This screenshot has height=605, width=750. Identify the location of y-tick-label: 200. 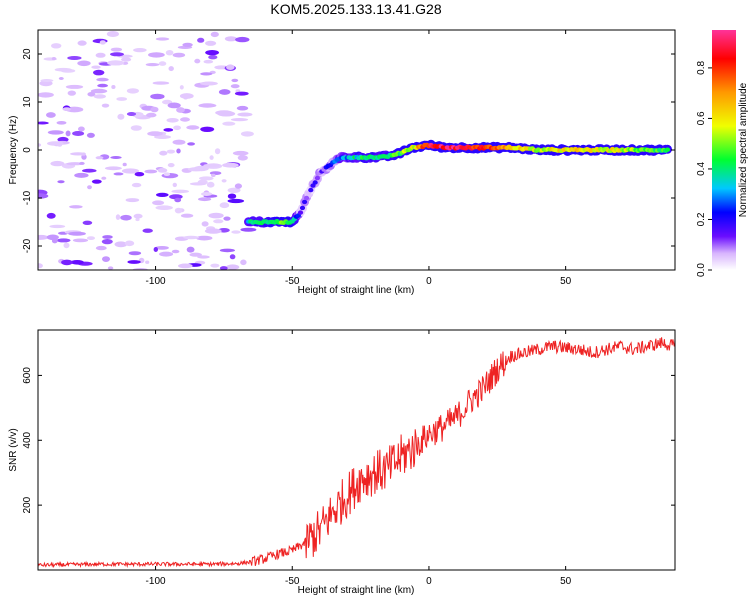
(27, 504).